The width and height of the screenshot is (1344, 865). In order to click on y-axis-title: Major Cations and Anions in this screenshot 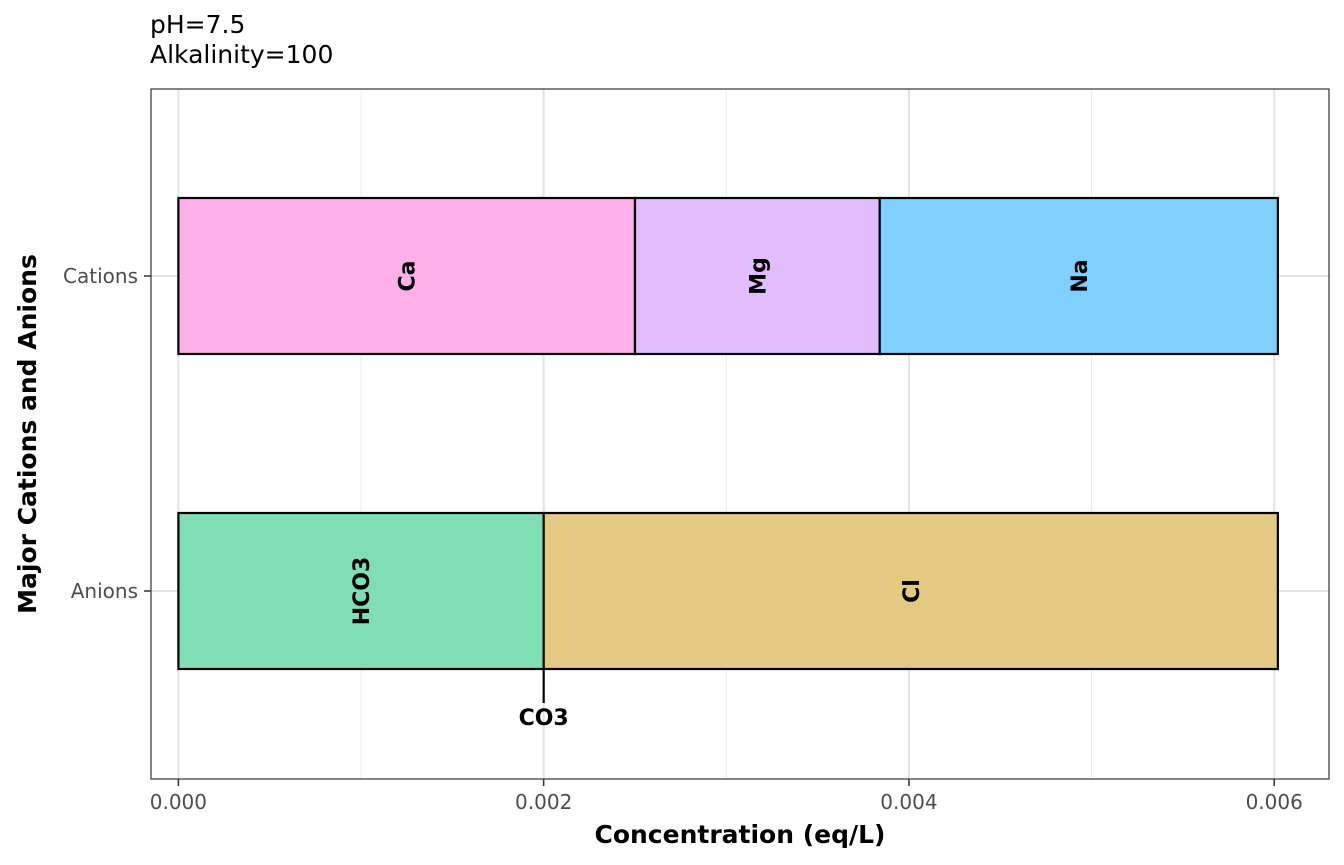, I will do `click(27, 434)`.